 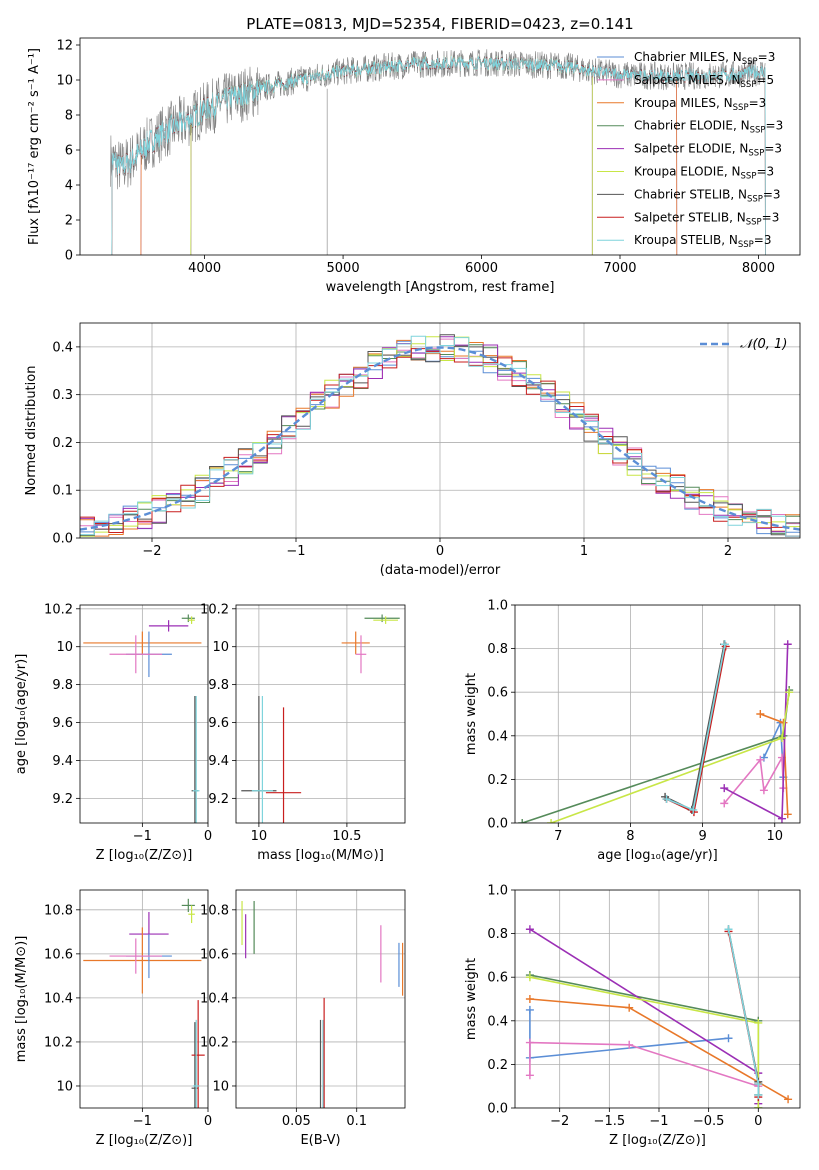 I want to click on y-tick-label: 9.2, so click(x=218, y=799).